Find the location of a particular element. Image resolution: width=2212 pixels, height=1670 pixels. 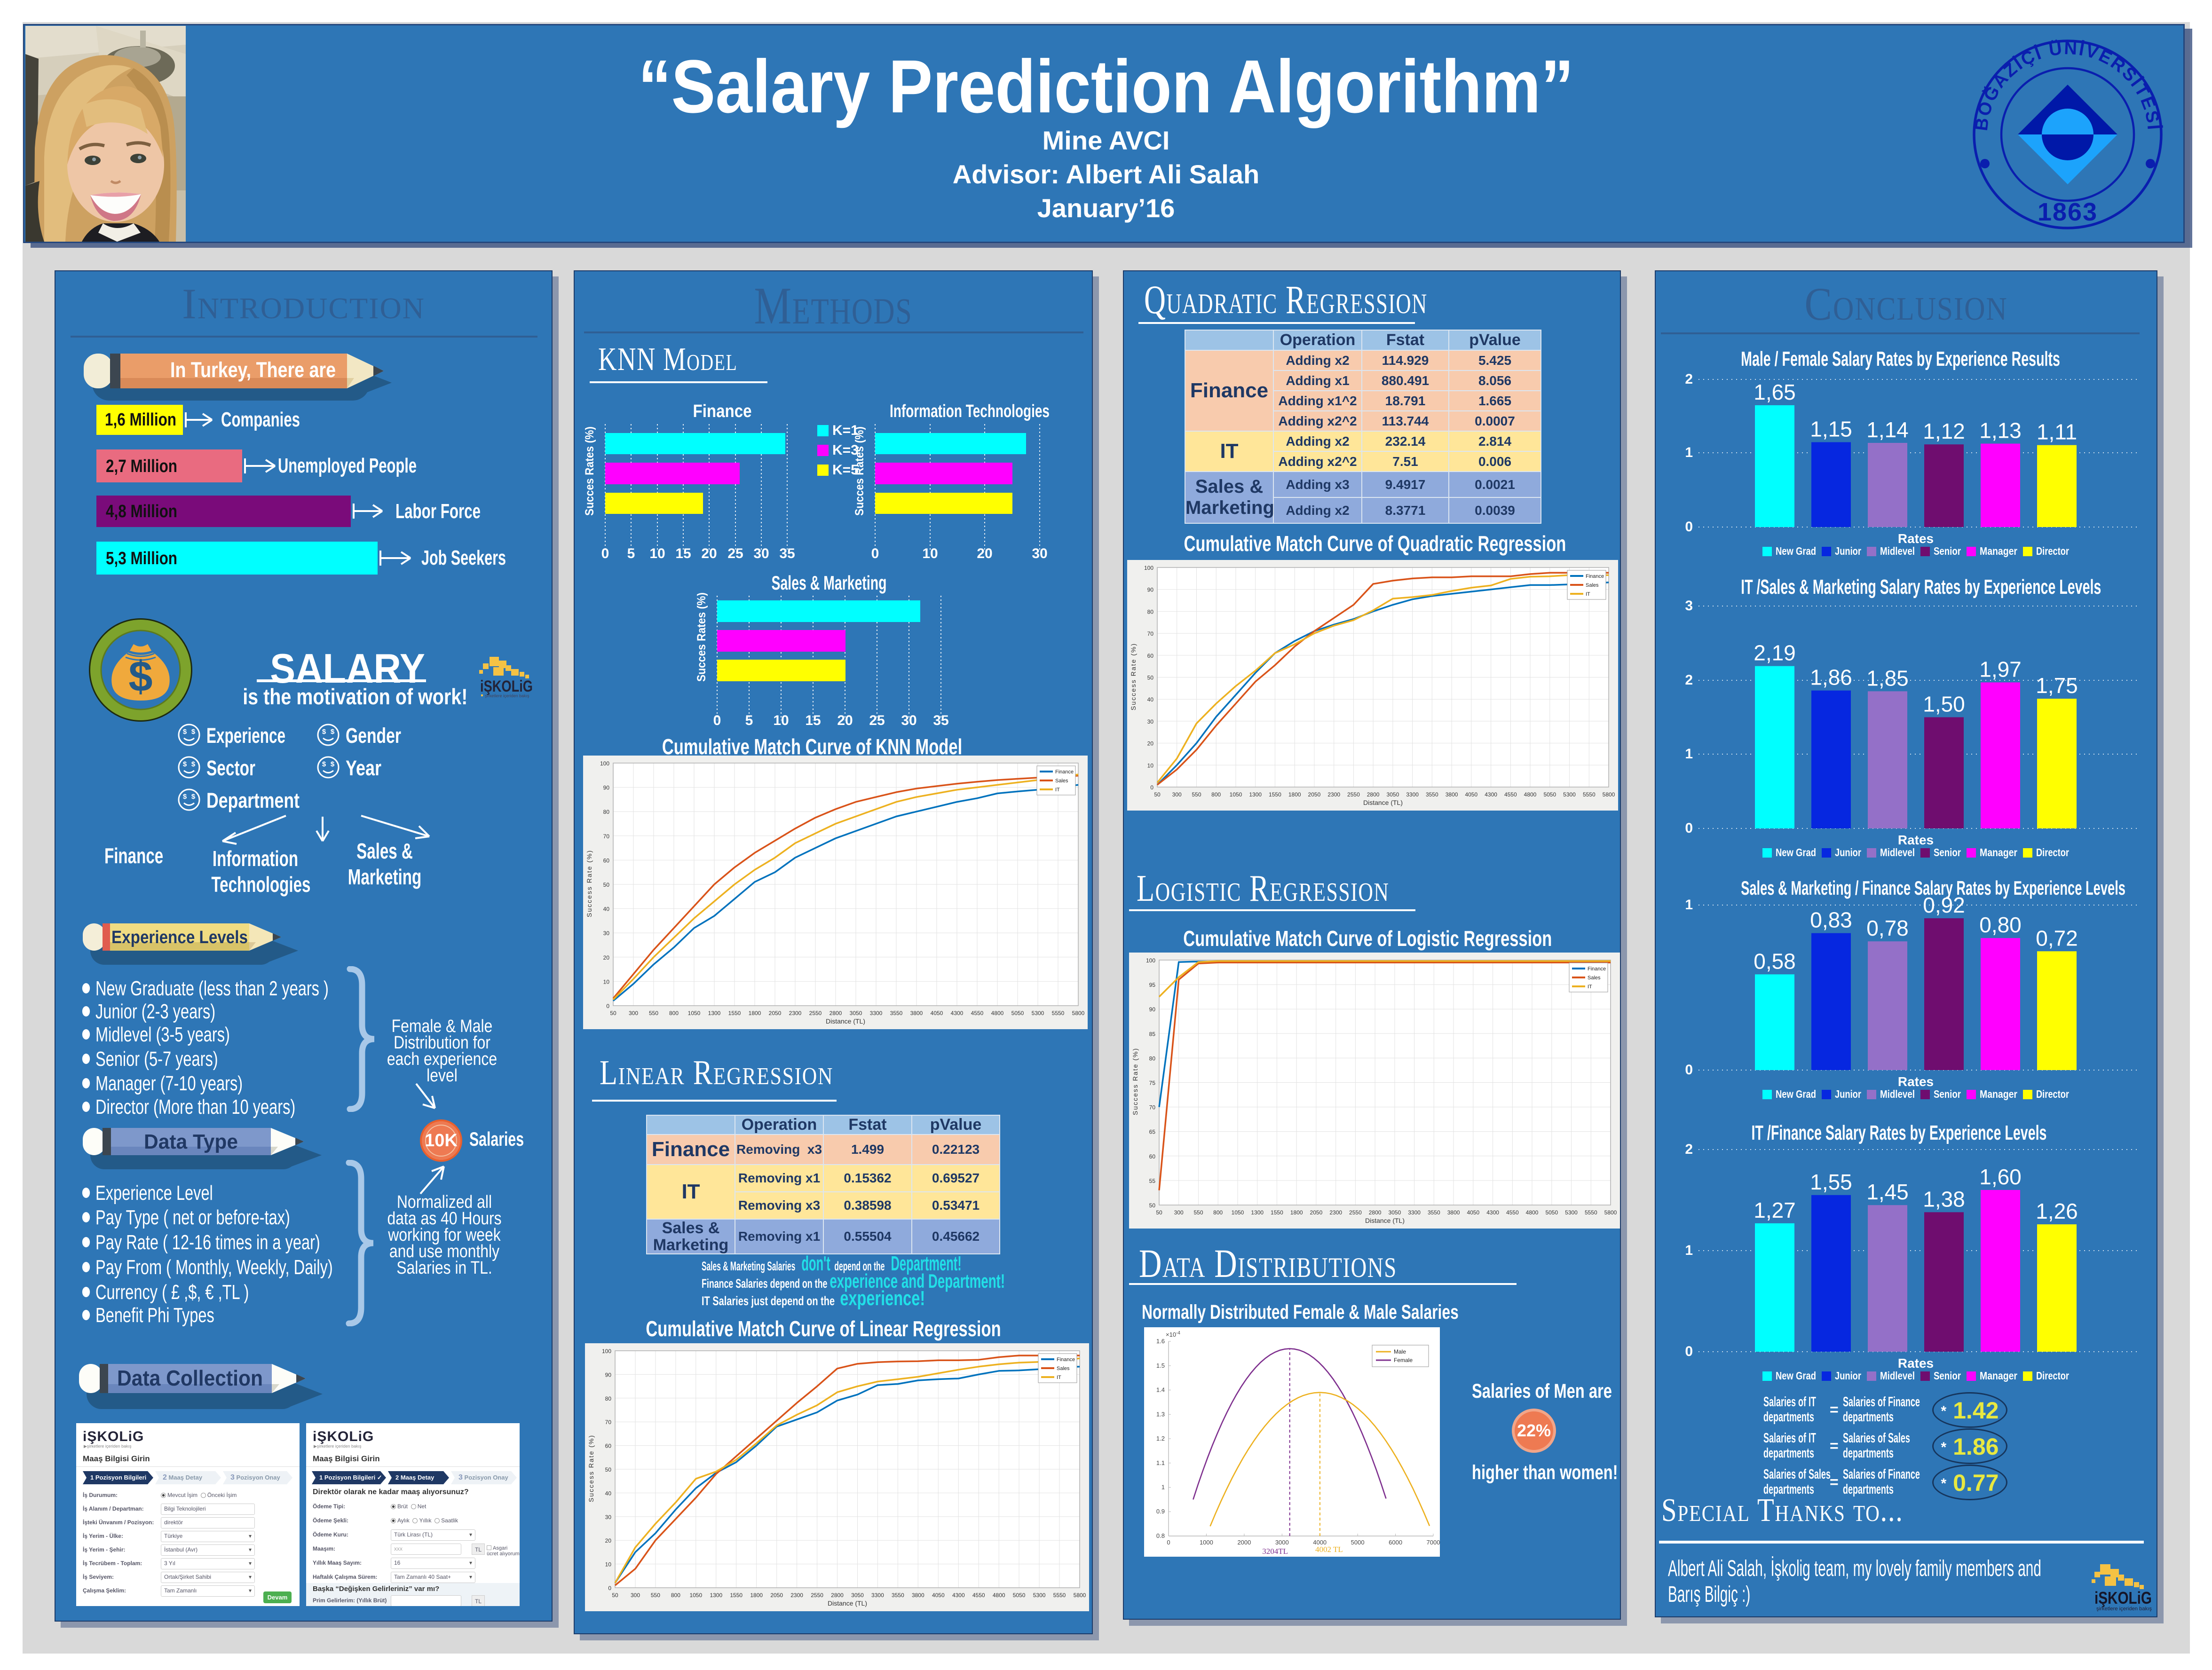

svg-text: 2 is located at coordinates (1689, 379).